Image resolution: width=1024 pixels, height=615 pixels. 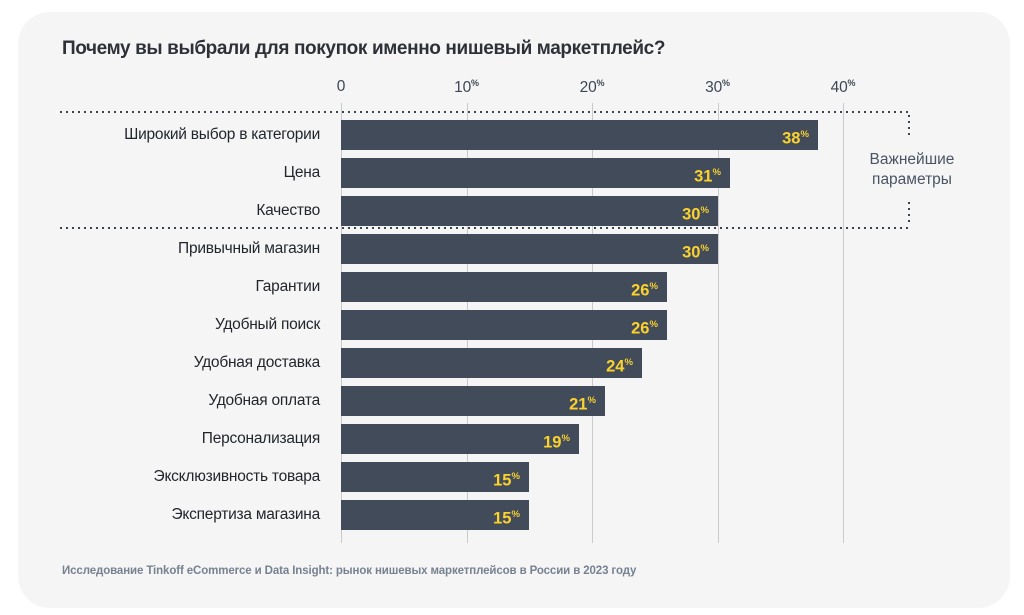 I want to click on category-label: Широкий выбор в категории, so click(x=222, y=134).